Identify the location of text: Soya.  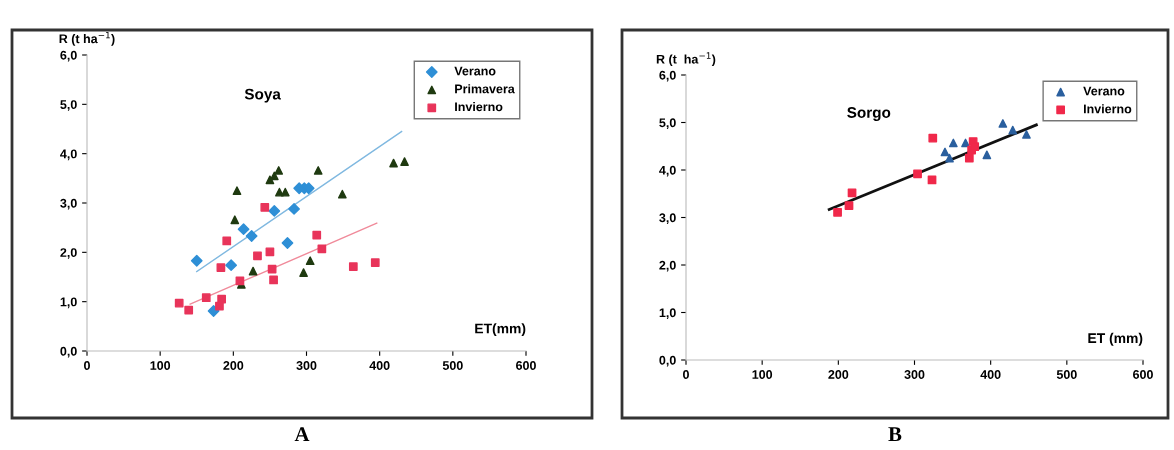
(262, 95).